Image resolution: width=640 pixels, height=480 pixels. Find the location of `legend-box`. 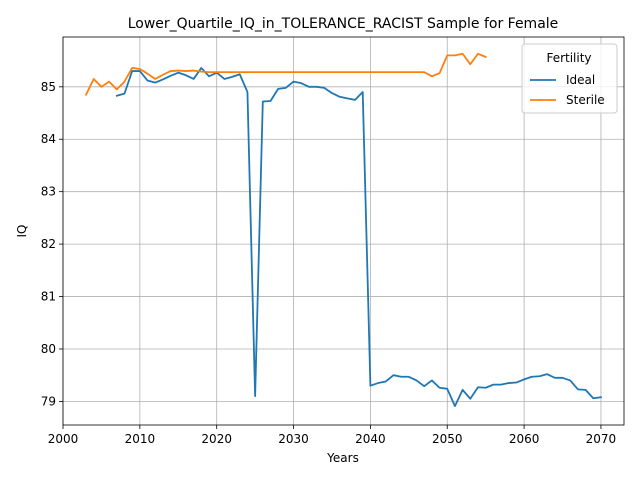

legend-box is located at coordinates (569, 78).